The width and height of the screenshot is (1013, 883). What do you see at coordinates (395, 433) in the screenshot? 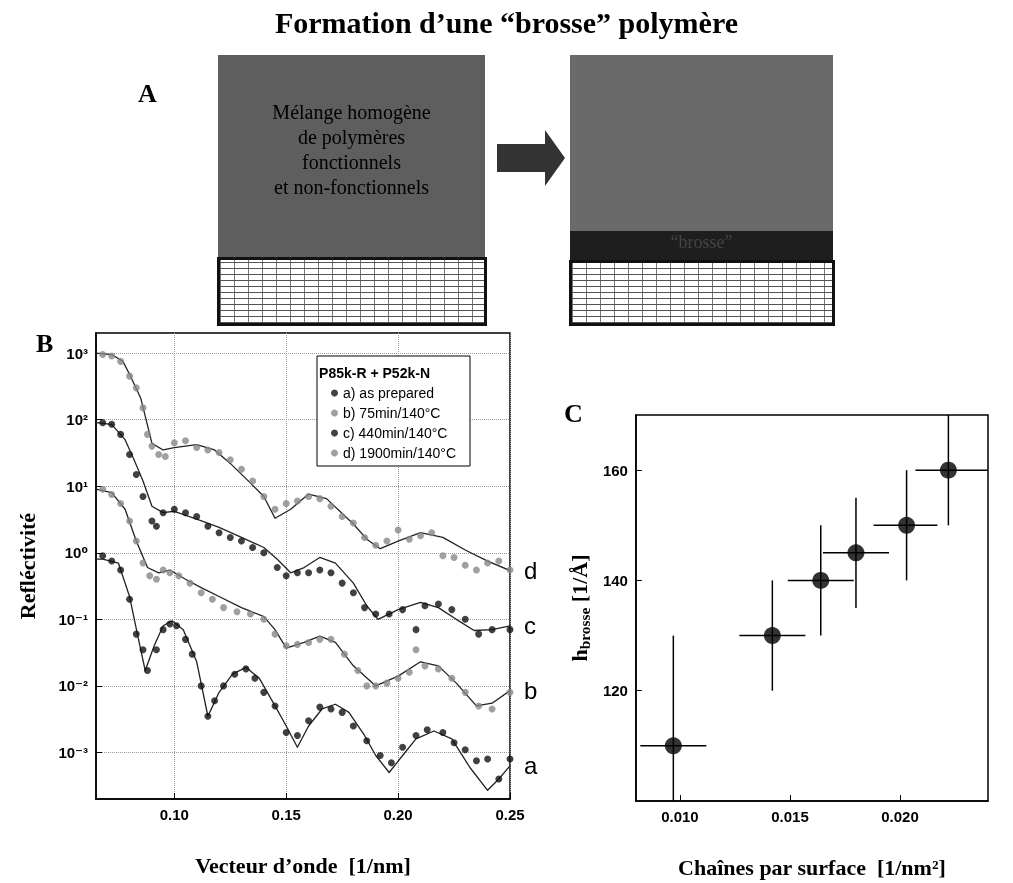
I see `legend-label: c) 440min/140°C` at bounding box center [395, 433].